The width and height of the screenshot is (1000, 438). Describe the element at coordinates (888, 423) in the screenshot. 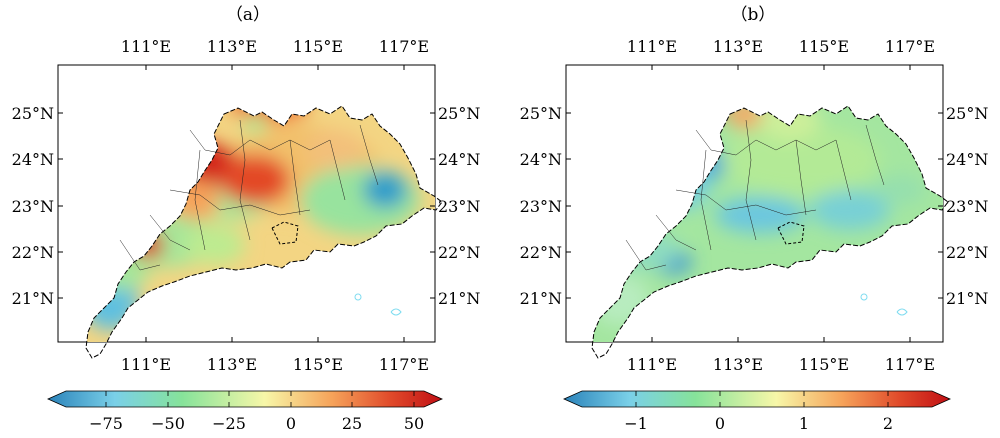

I see `colorbar-tick-label: 2` at that location.